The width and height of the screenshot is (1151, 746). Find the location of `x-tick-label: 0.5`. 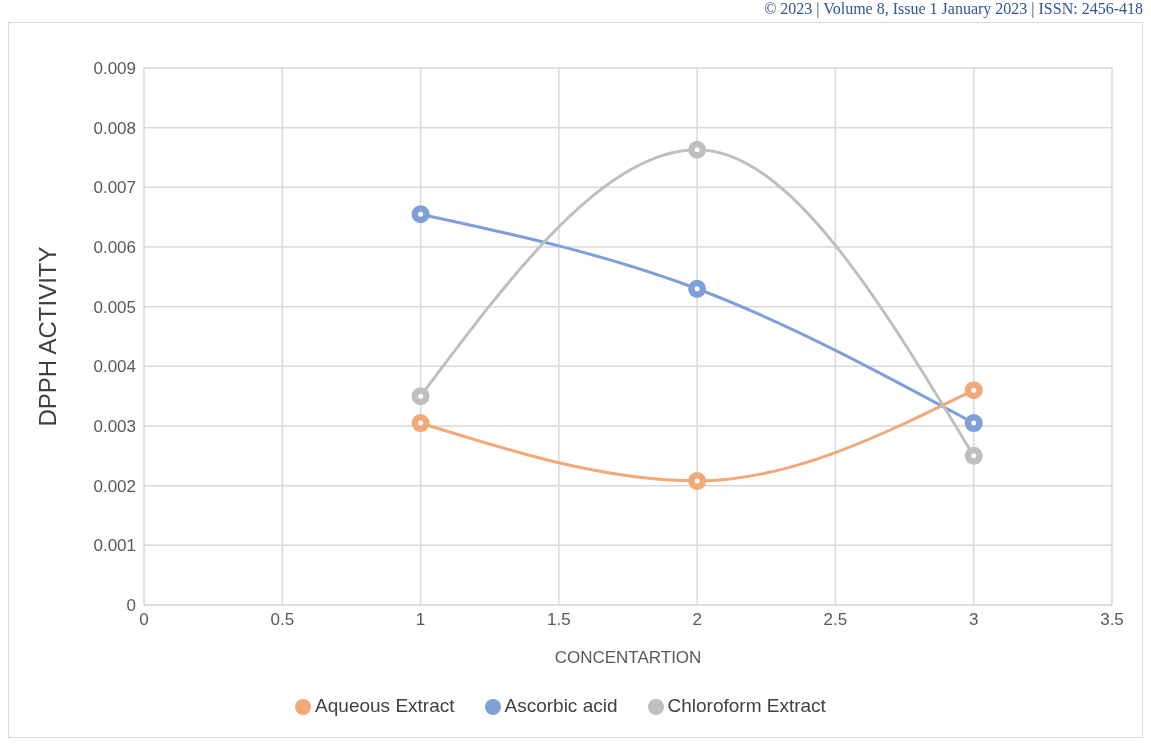

x-tick-label: 0.5 is located at coordinates (282, 620).